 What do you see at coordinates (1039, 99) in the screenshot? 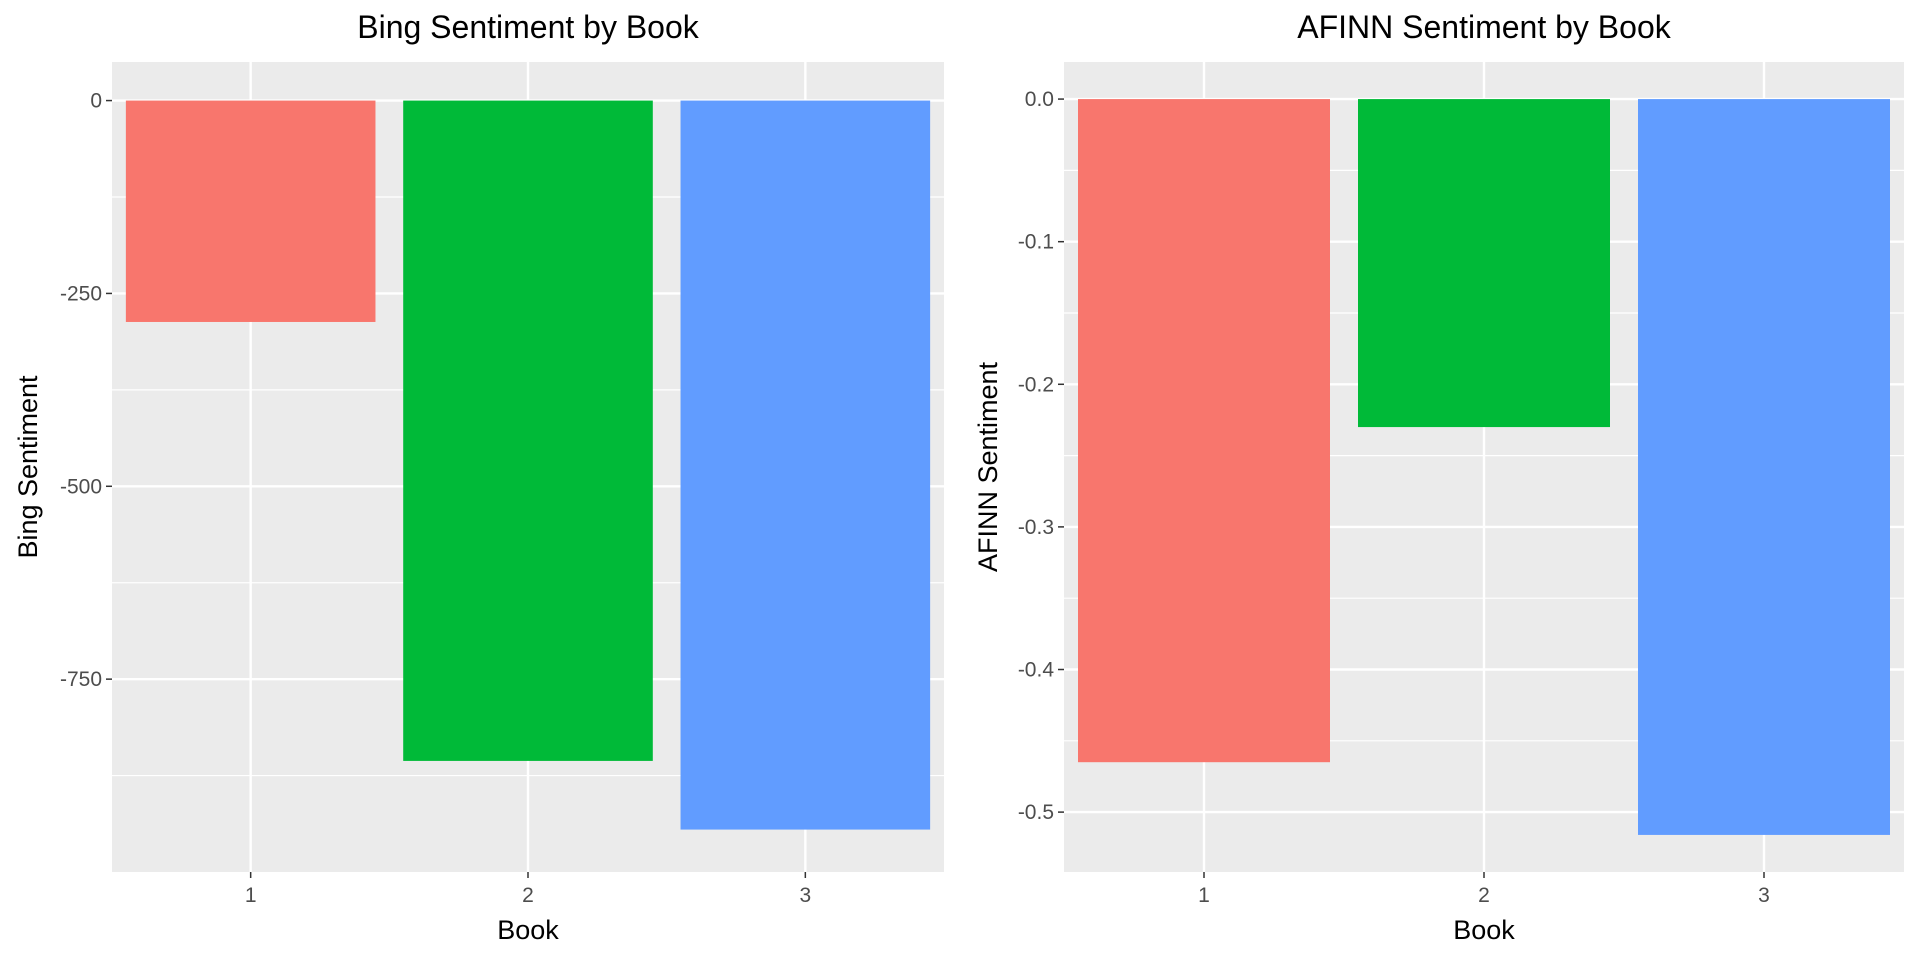
I see `y-tick-label: 0.0` at bounding box center [1039, 99].